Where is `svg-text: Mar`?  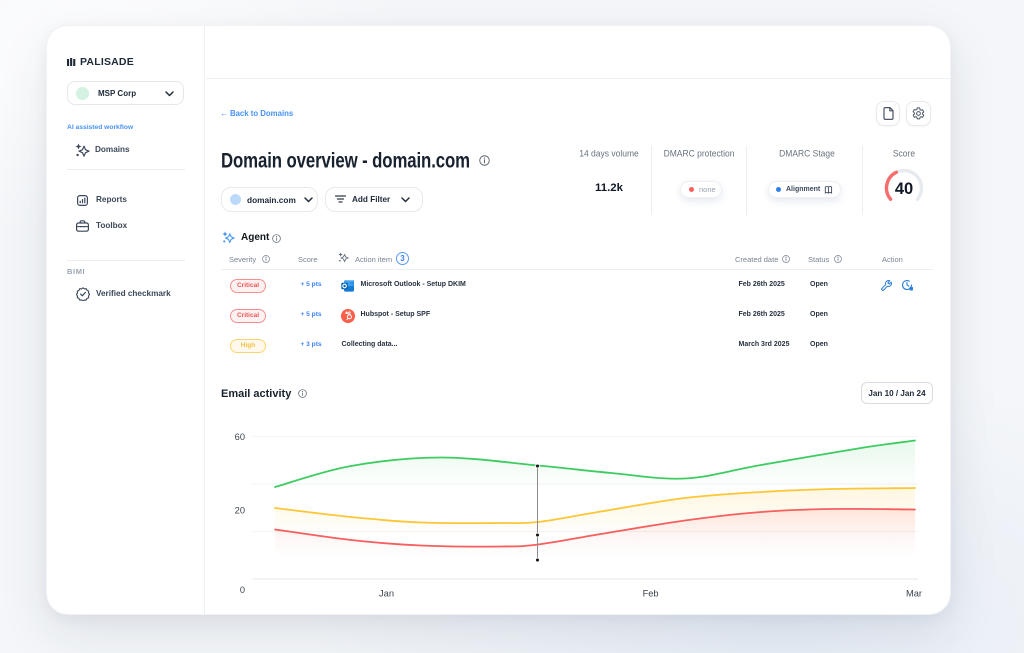 svg-text: Mar is located at coordinates (914, 594).